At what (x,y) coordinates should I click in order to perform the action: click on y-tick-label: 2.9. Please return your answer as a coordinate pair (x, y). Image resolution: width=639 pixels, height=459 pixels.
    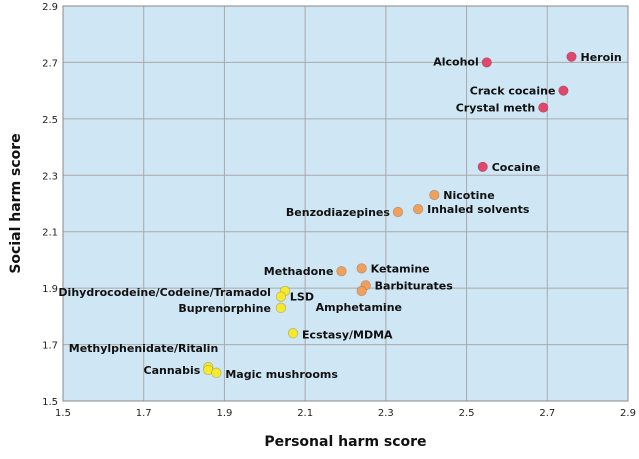
    Looking at the image, I should click on (50, 7).